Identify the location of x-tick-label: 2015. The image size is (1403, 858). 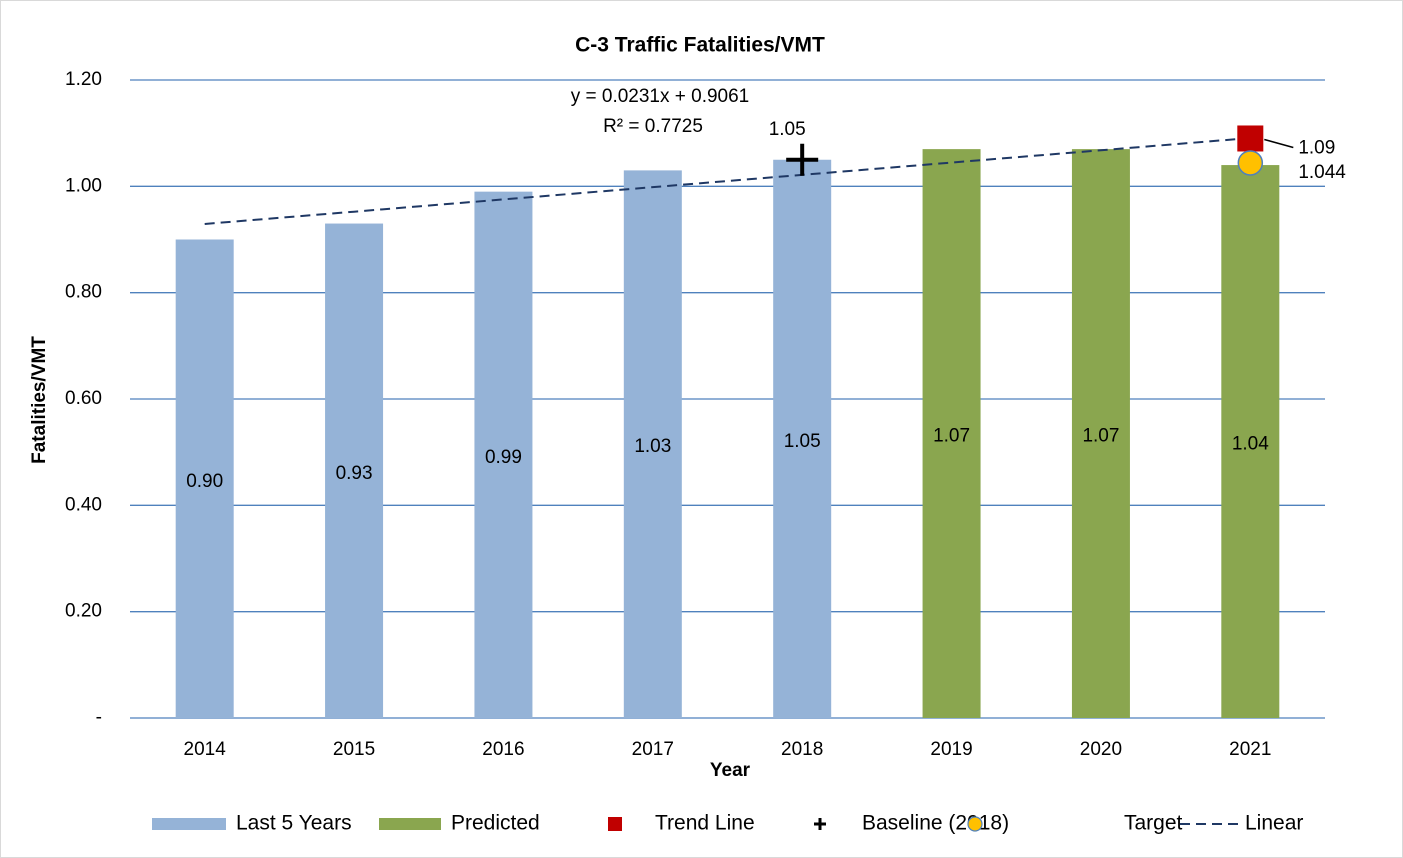
(354, 749).